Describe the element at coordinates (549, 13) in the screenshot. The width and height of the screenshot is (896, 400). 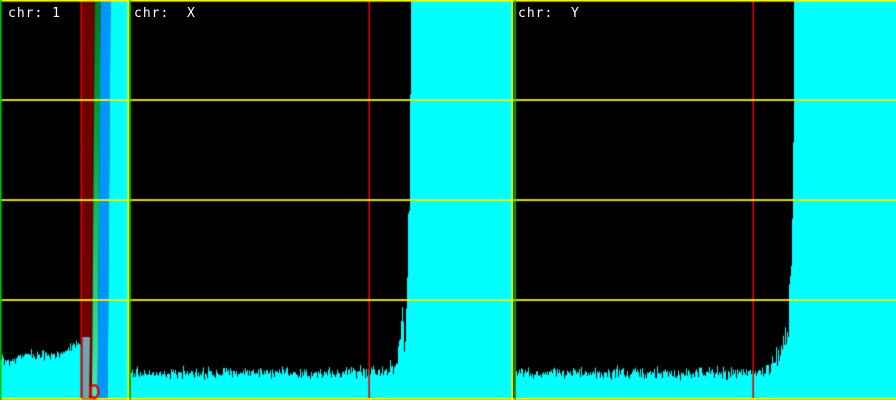
I see `panel-label-chr-y: chr: Y` at that location.